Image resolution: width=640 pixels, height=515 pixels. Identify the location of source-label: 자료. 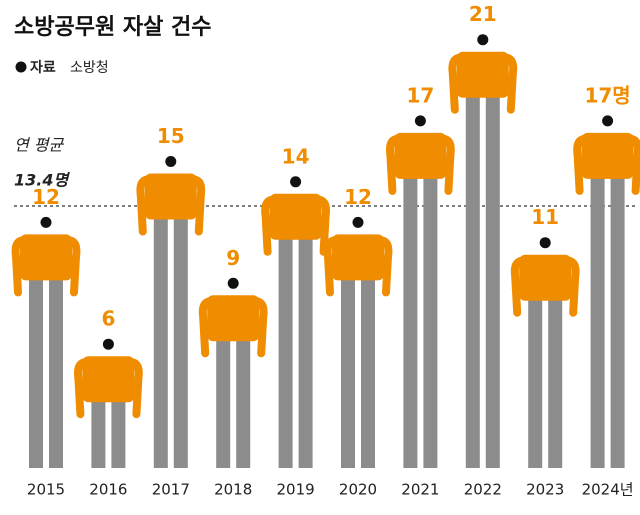
(43, 68).